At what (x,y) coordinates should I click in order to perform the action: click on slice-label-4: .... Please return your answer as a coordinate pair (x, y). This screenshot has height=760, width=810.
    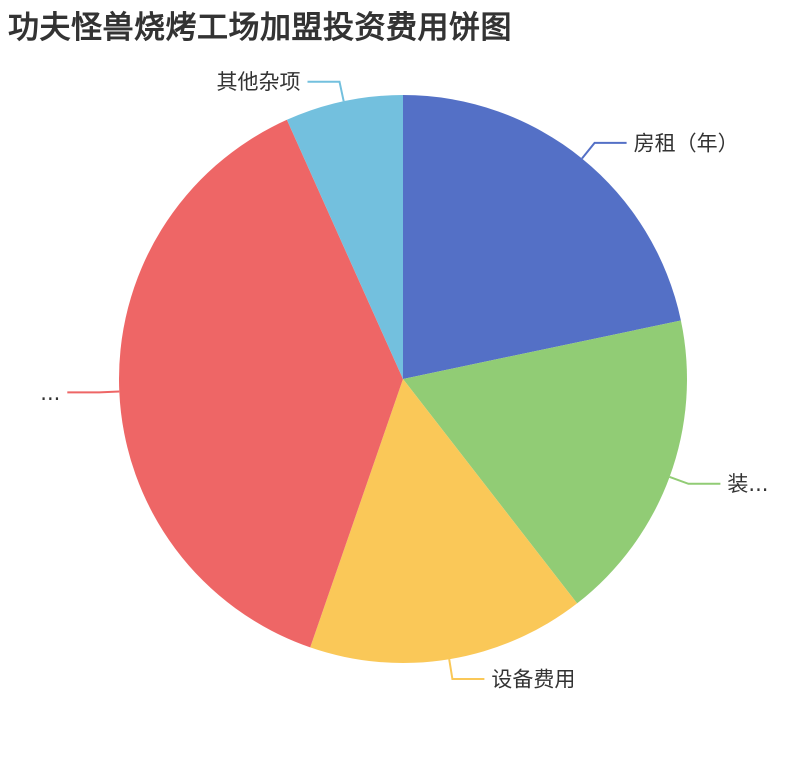
    Looking at the image, I should click on (50, 393).